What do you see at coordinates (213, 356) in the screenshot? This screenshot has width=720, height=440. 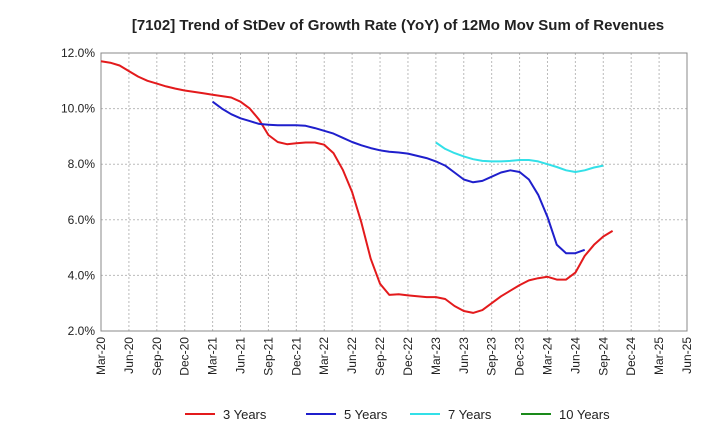 I see `x-tick-label: Mar-21` at bounding box center [213, 356].